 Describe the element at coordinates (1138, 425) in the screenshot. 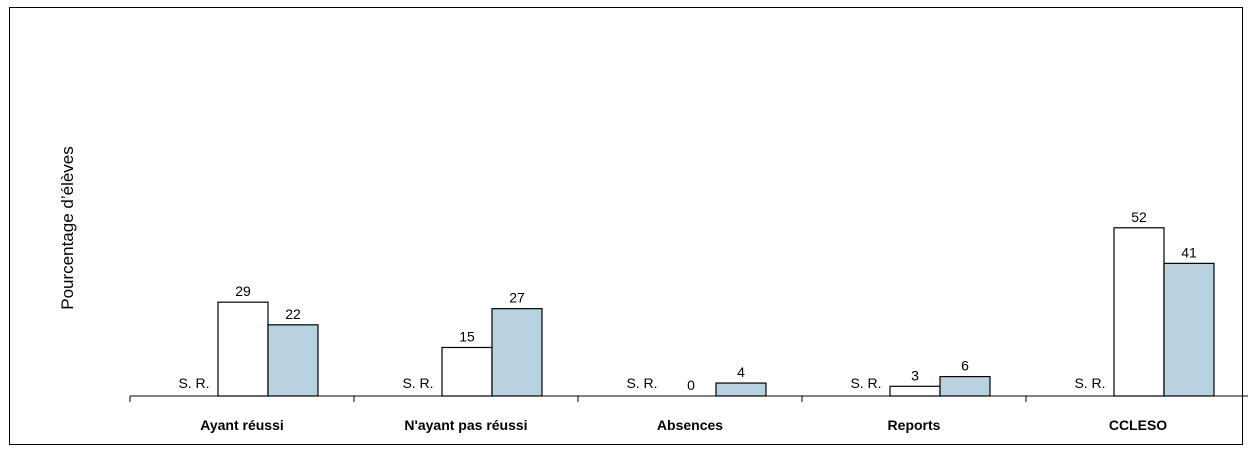

I see `category-label: CCLESO` at that location.